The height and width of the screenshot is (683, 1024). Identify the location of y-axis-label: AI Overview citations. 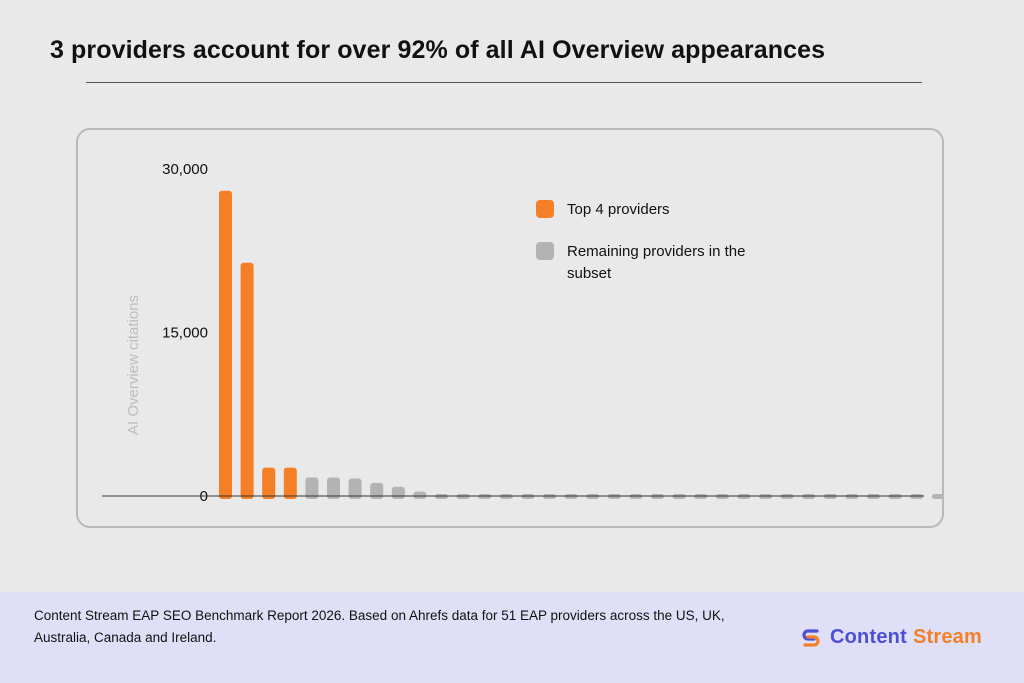
(133, 365).